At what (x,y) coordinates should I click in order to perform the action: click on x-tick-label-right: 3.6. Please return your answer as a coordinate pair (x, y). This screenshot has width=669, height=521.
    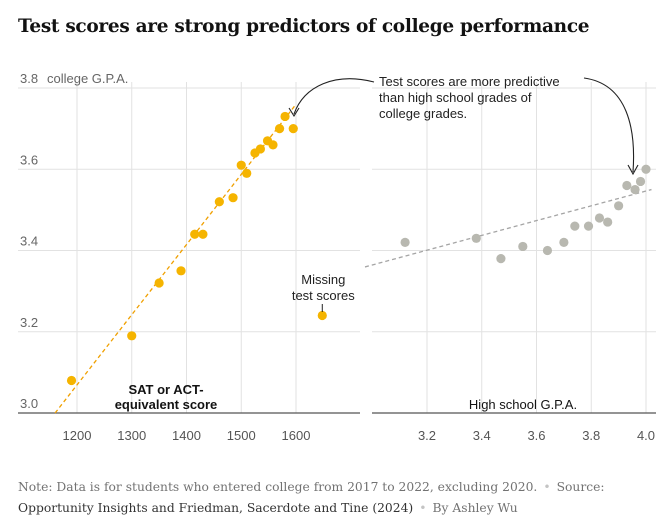
    Looking at the image, I should click on (536, 435).